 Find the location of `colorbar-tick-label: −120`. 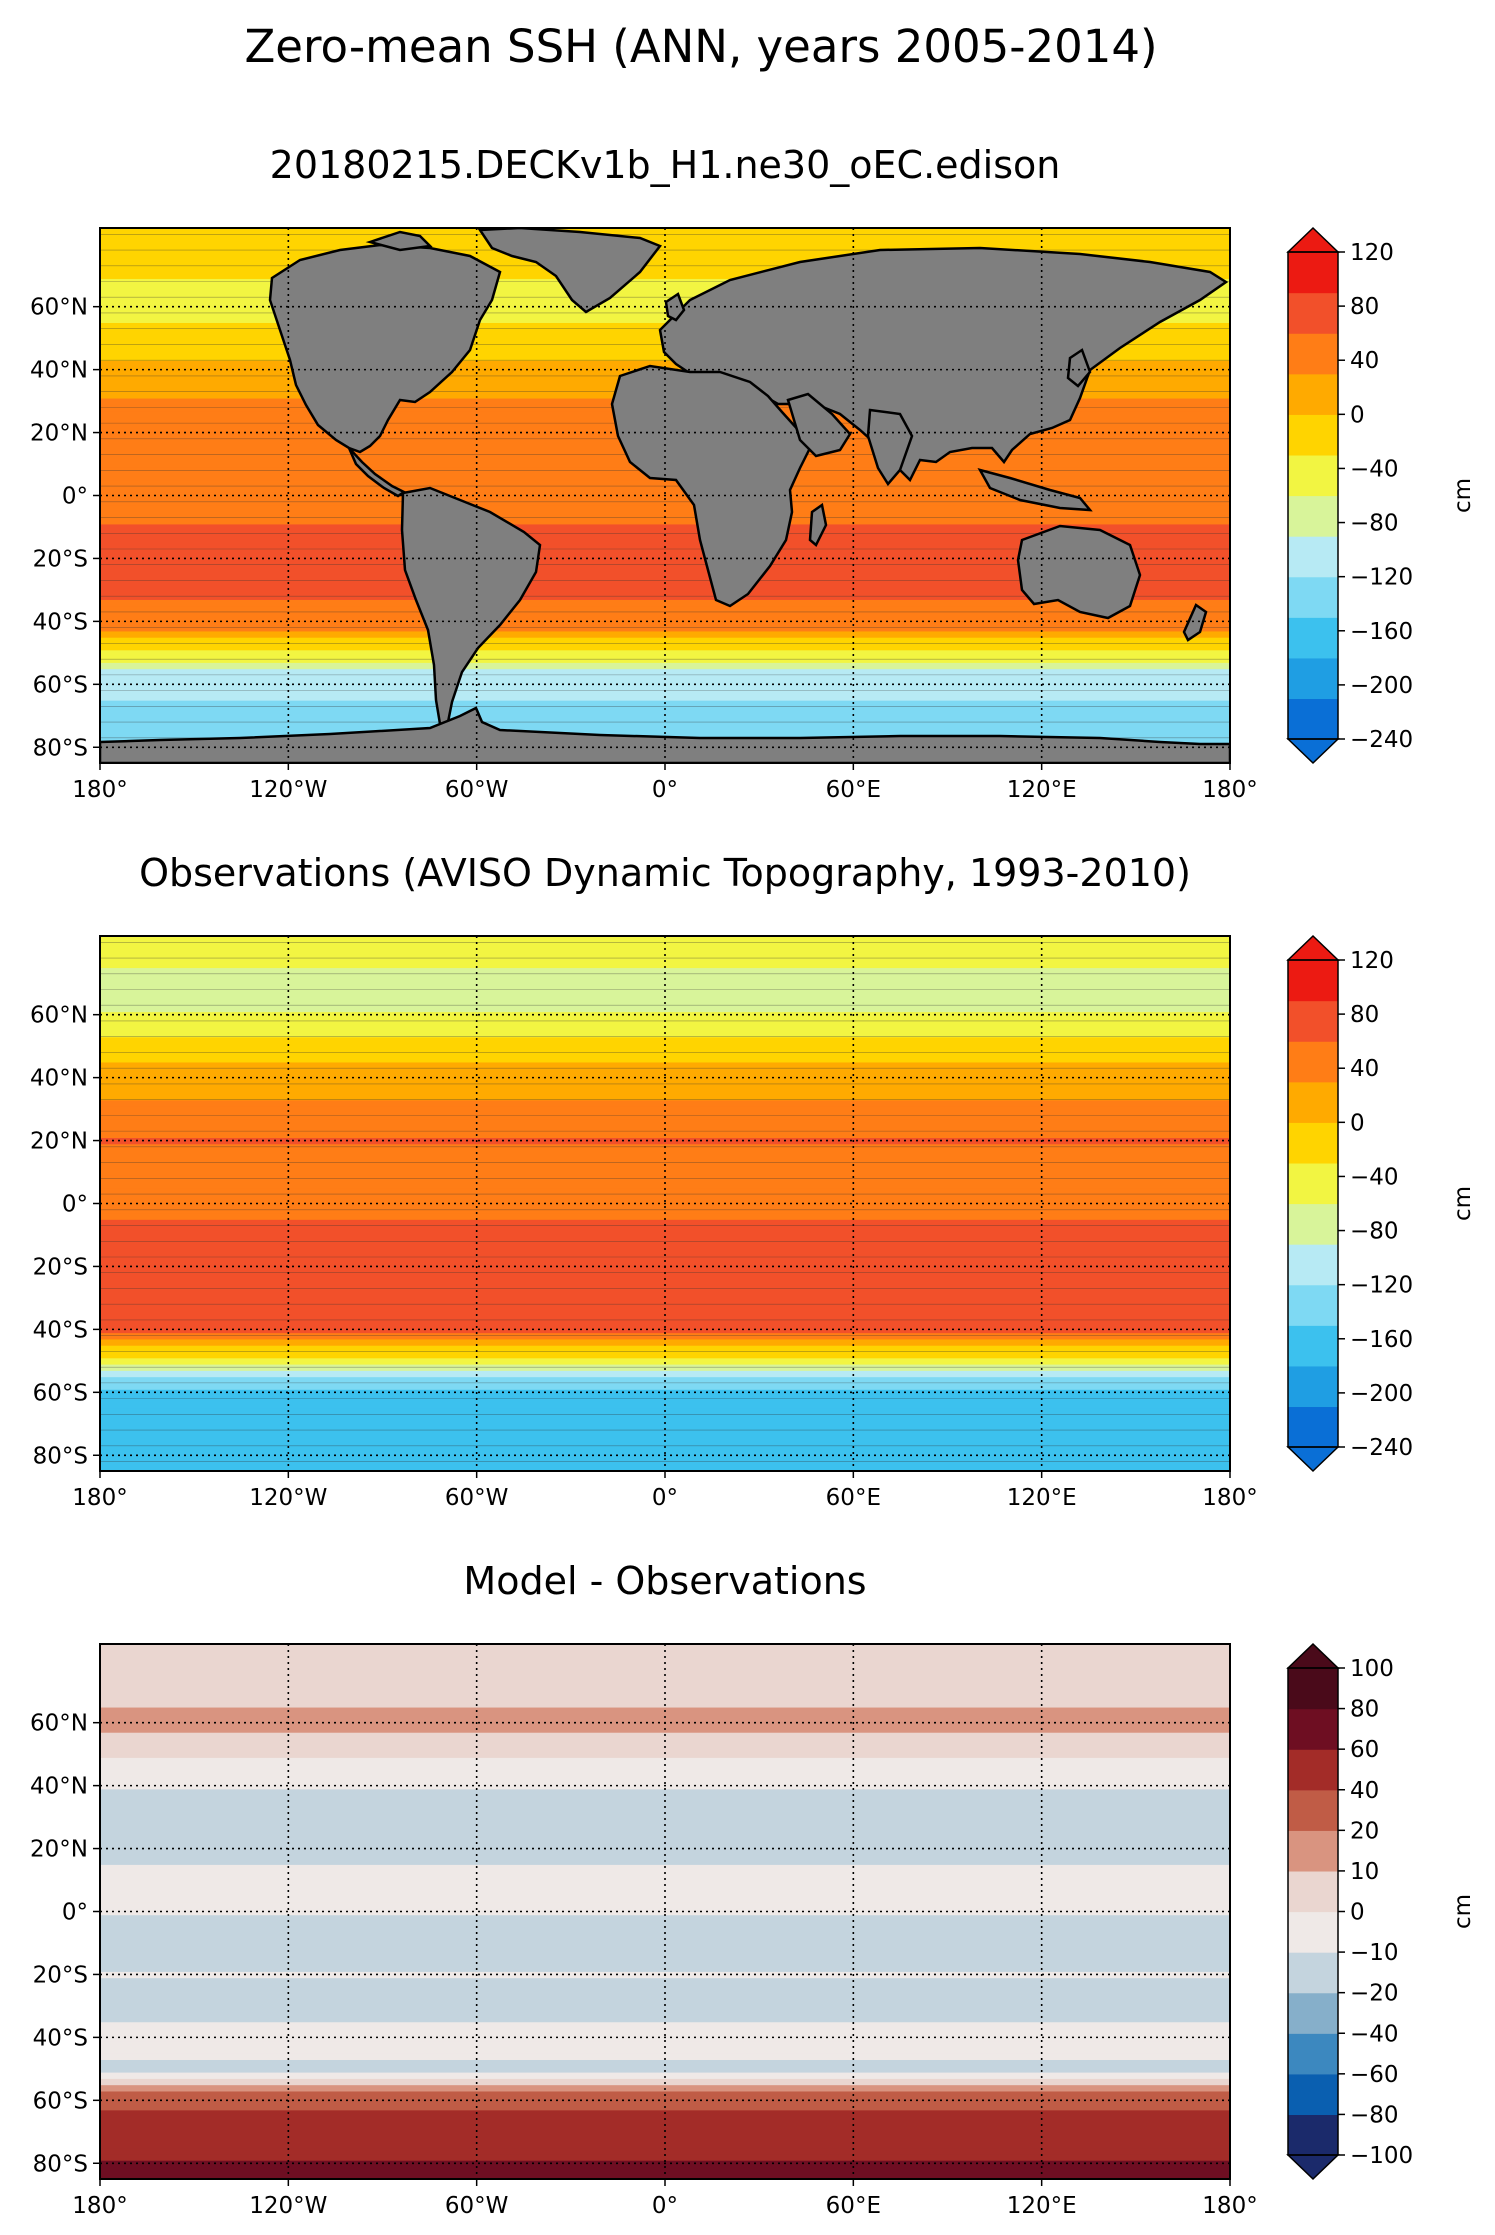

colorbar-tick-label: −120 is located at coordinates (1381, 1286).